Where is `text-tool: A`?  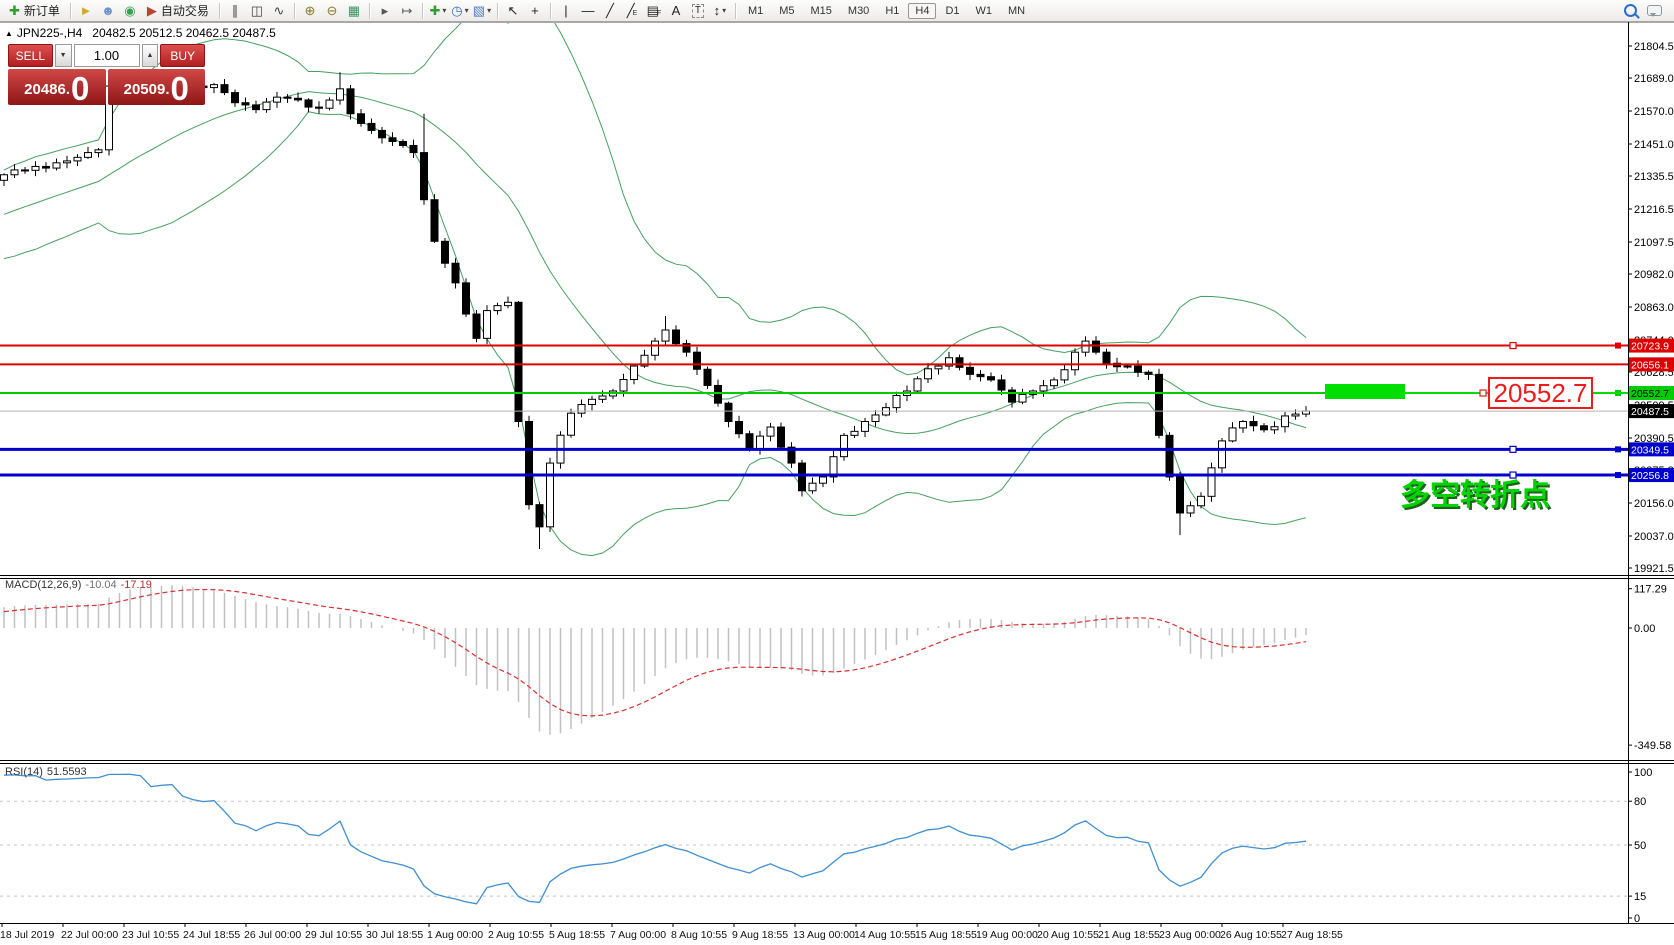 text-tool: A is located at coordinates (676, 10).